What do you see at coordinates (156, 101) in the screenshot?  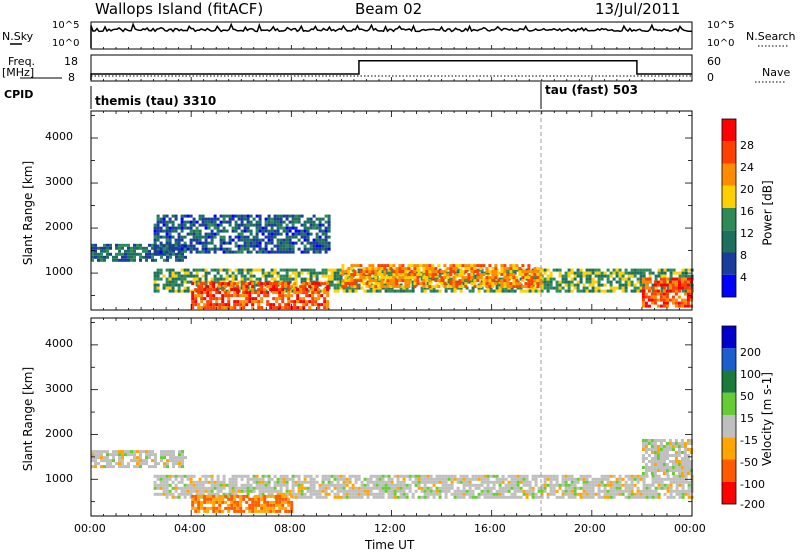 I see `cpid-segment-1: themis (tau) 3310` at bounding box center [156, 101].